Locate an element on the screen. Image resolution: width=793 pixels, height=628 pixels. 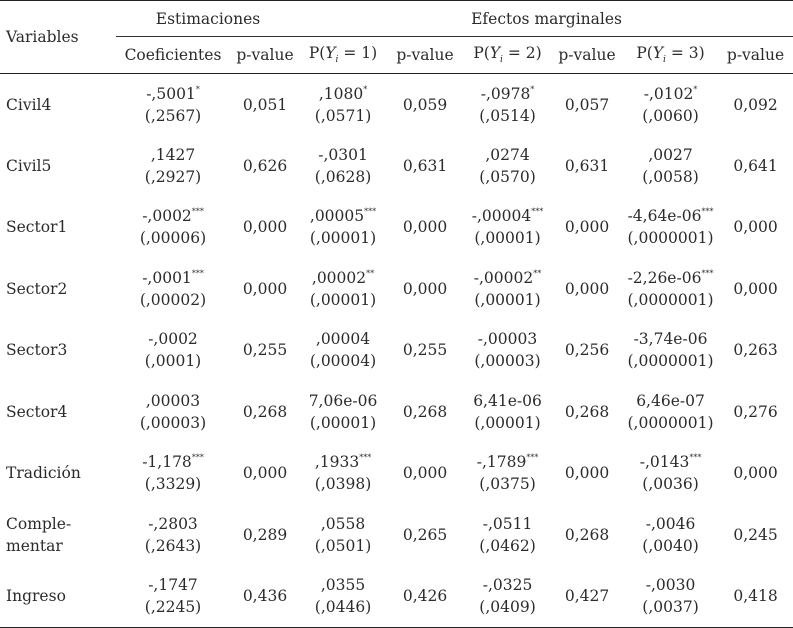
pvalue-text: 0,418 is located at coordinates (755, 596).